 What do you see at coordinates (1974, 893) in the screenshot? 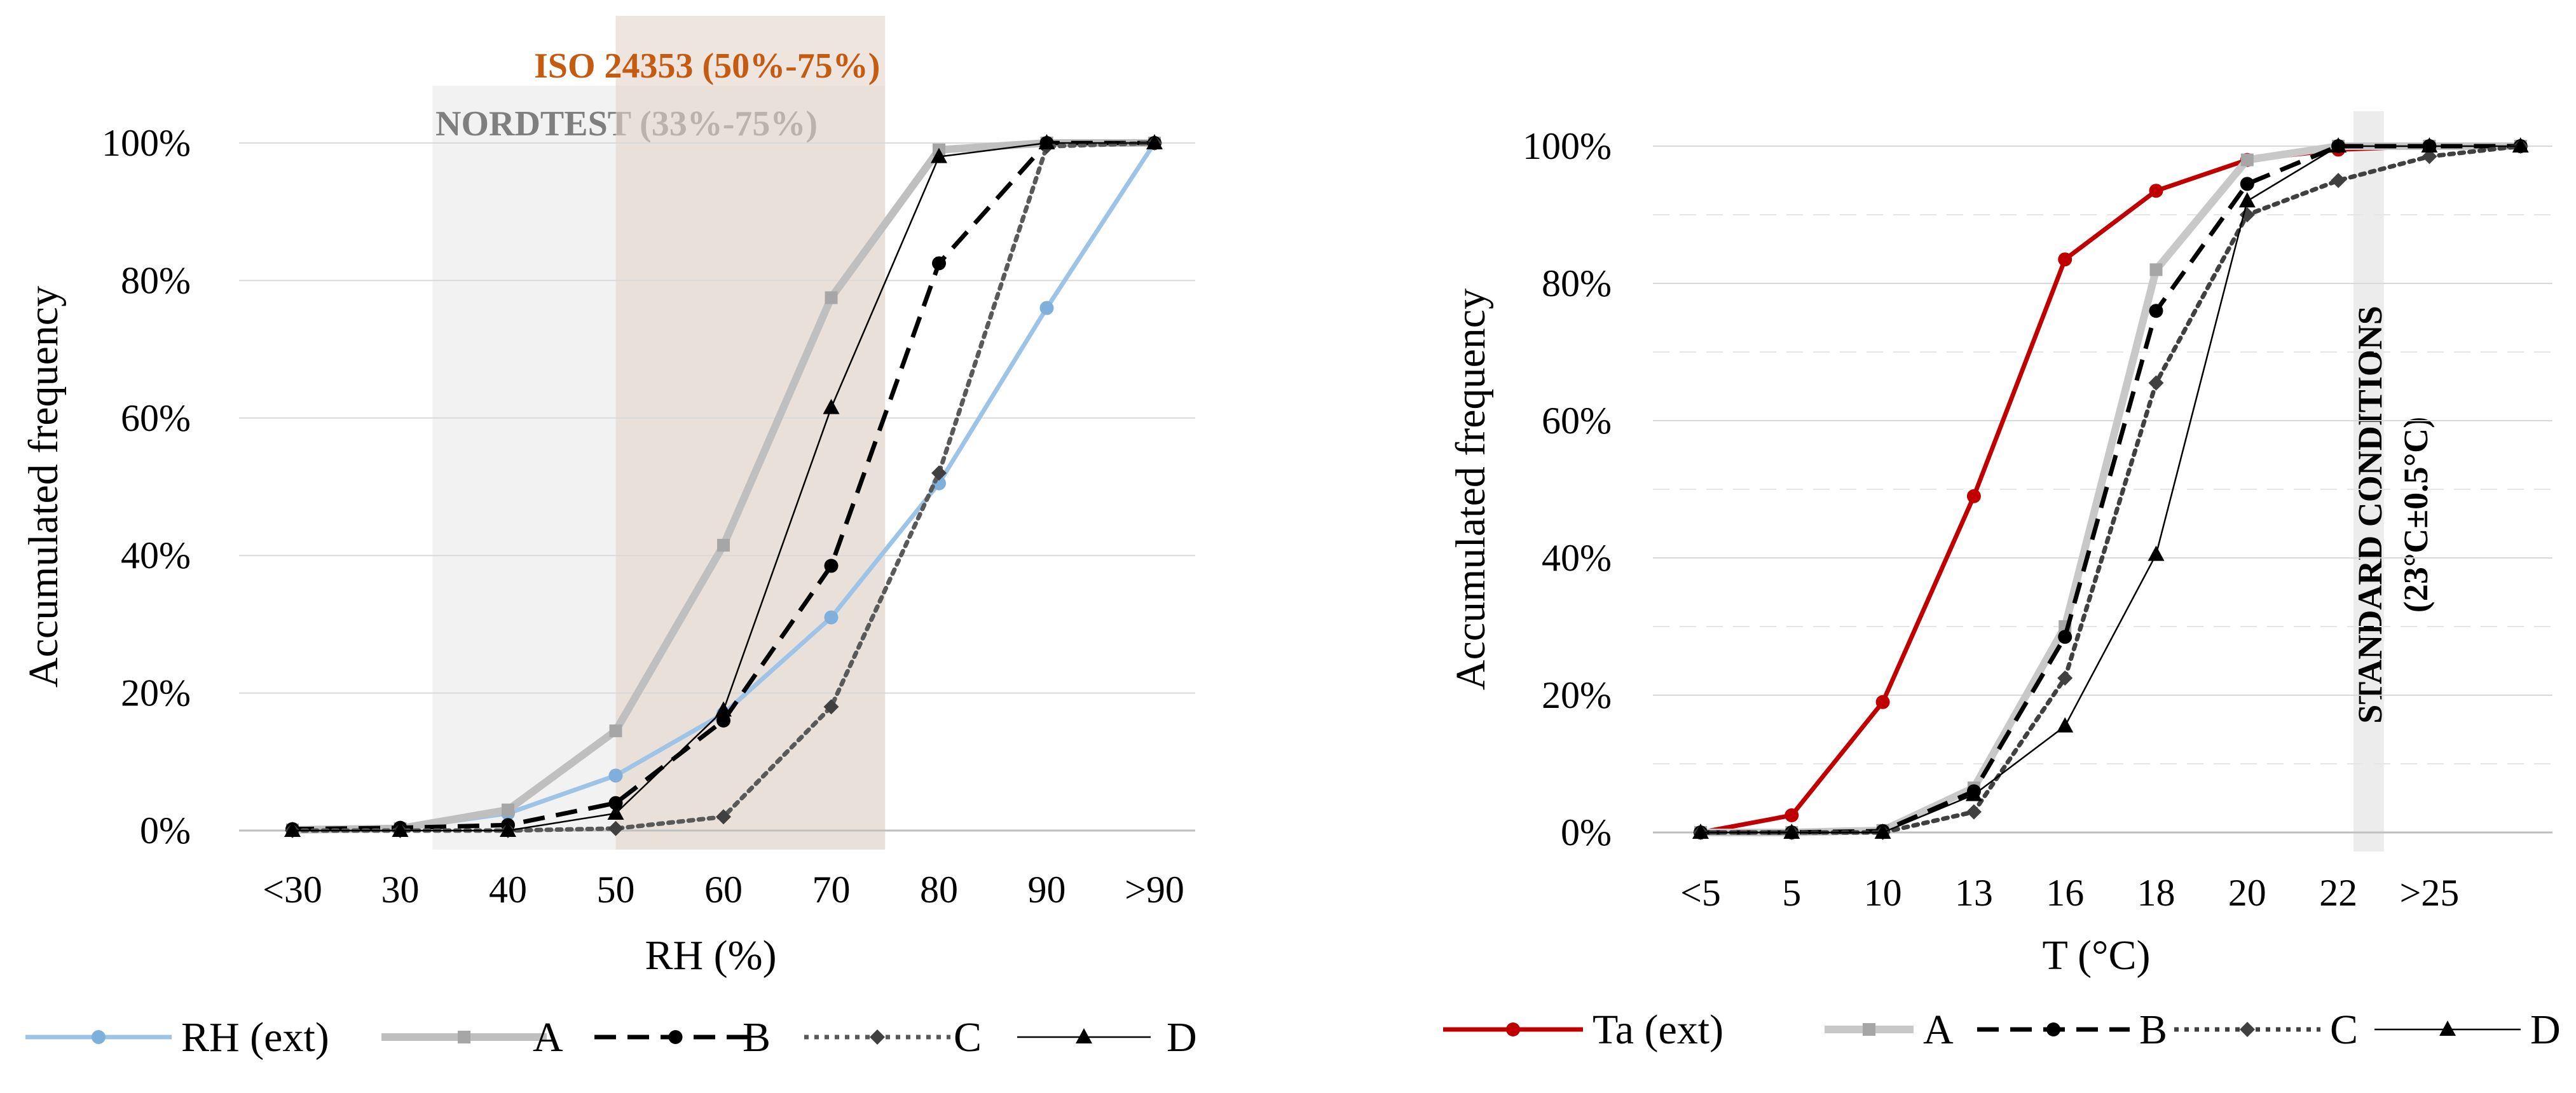
I see `x-tick-label: 13` at bounding box center [1974, 893].